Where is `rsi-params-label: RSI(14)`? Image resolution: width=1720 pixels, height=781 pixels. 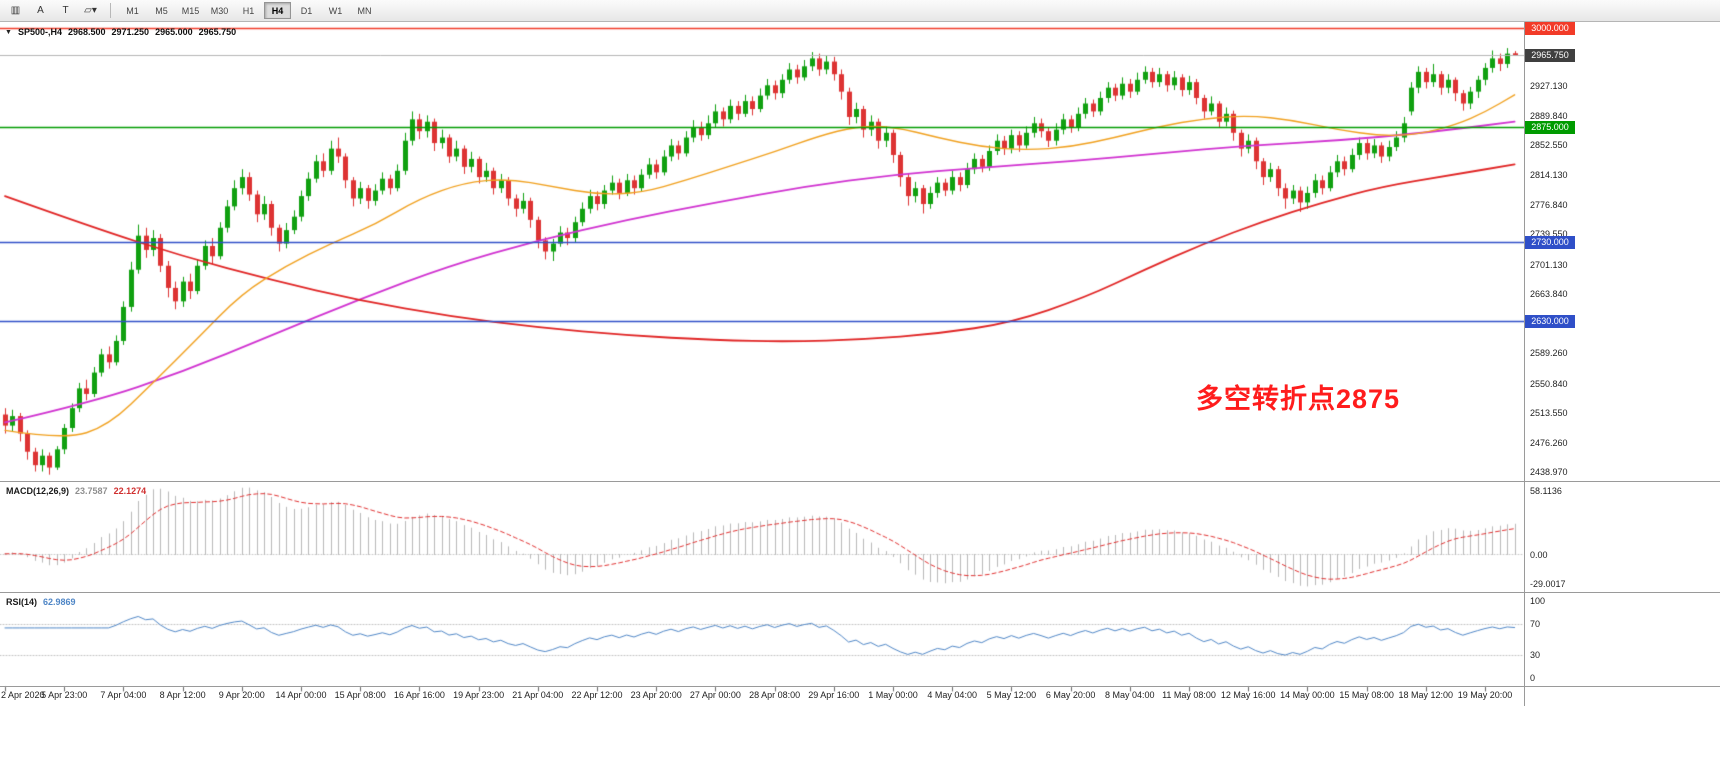
rsi-params-label: RSI(14) is located at coordinates (22, 602).